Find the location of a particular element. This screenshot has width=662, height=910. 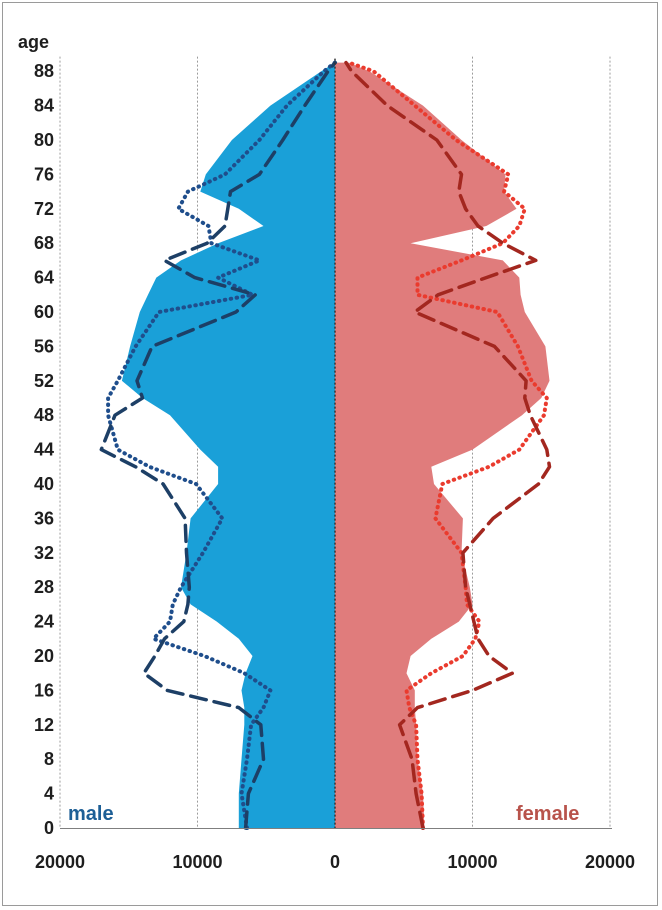

y-tick-label: 44 is located at coordinates (44, 450).